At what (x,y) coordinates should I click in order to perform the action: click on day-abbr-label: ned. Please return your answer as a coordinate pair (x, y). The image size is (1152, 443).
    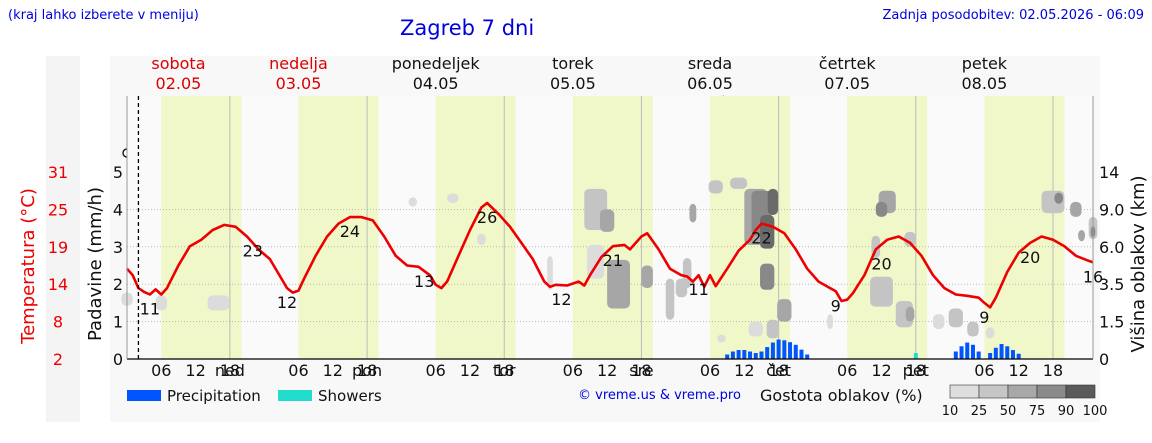
    Looking at the image, I should click on (230, 370).